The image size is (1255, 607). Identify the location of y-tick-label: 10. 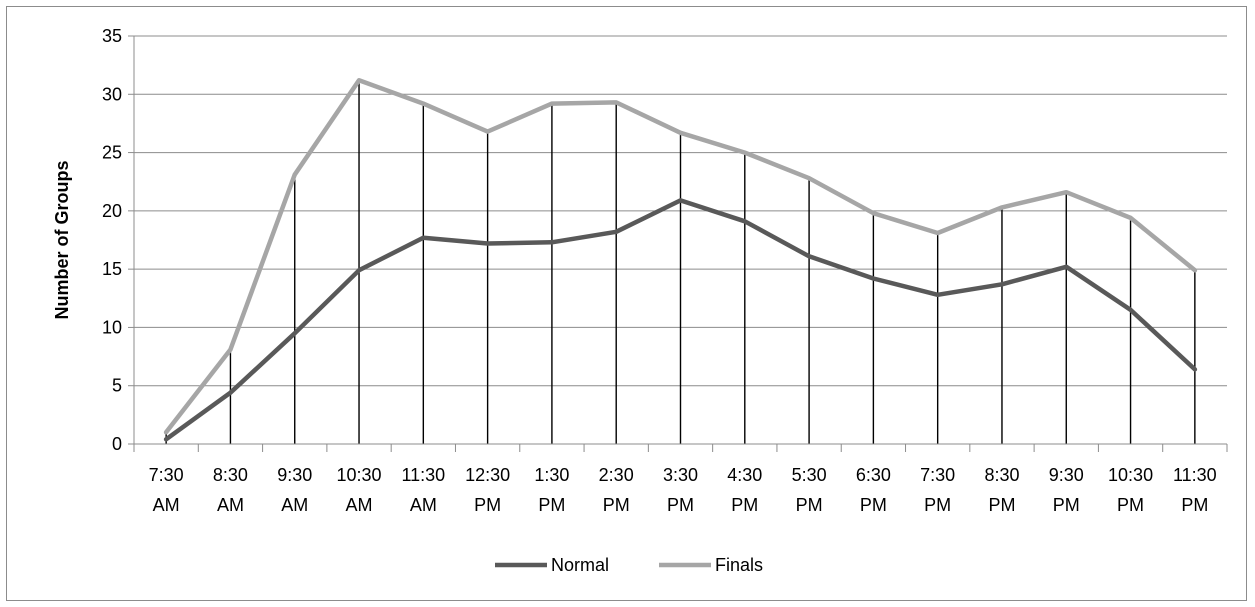
(112, 327).